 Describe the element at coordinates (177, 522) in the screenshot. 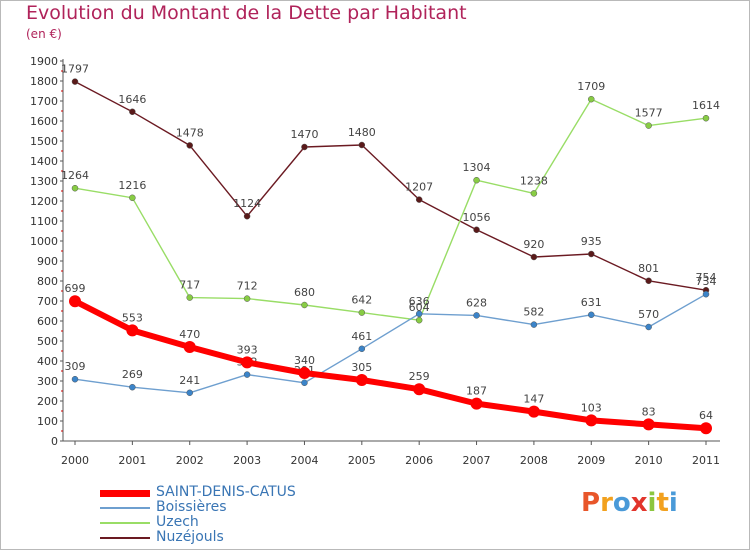

I see `legend-label: Uzech` at that location.